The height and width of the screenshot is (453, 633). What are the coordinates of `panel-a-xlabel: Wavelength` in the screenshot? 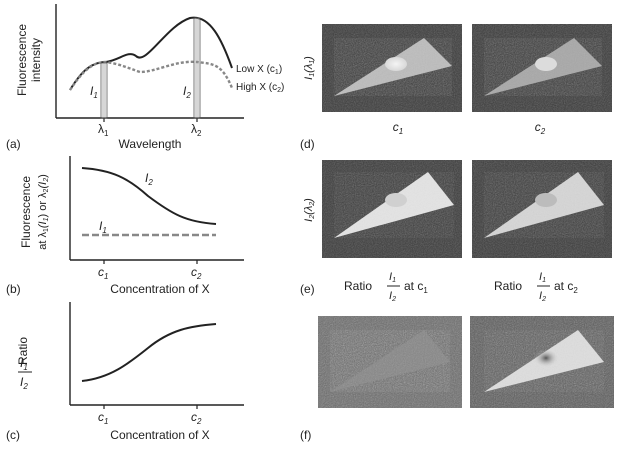 It's located at (150, 144).